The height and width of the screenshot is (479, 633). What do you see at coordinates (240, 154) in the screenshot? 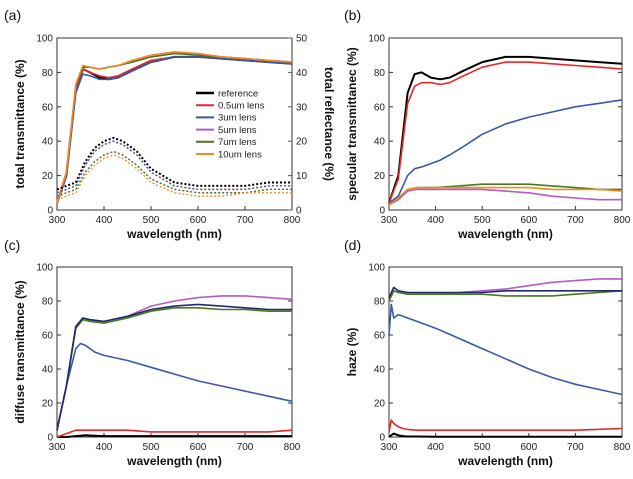
I see `legend-entry: 10um lens` at bounding box center [240, 154].